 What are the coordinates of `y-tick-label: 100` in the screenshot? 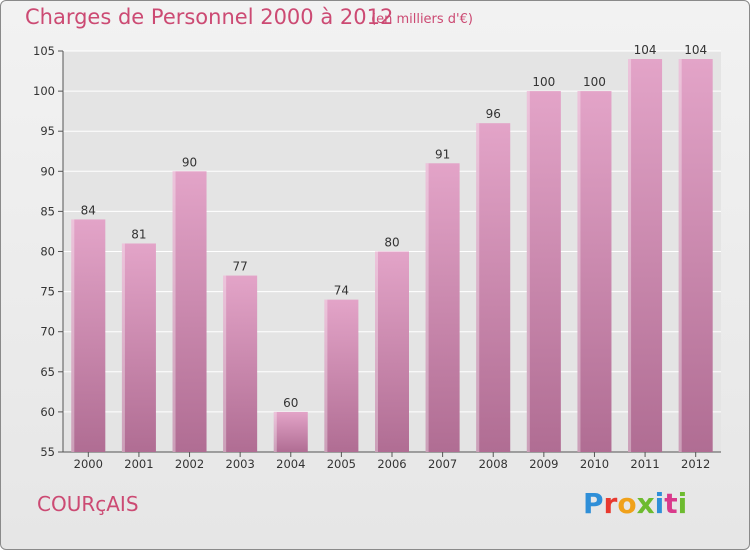 It's located at (44, 91).